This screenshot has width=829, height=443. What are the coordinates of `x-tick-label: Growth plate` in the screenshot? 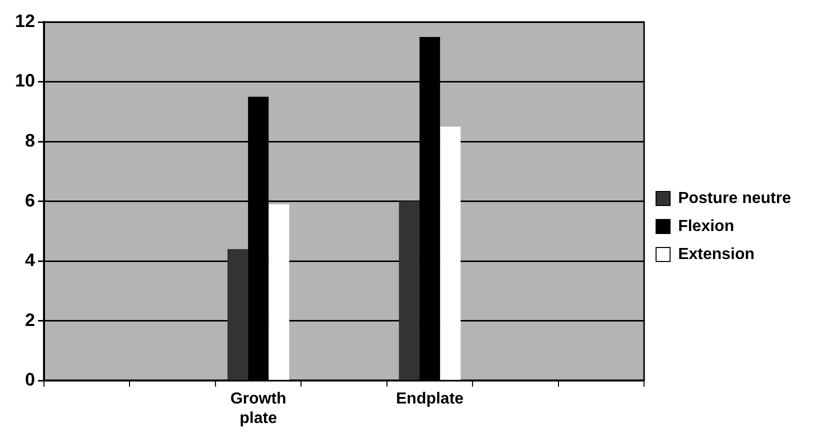 It's located at (258, 408).